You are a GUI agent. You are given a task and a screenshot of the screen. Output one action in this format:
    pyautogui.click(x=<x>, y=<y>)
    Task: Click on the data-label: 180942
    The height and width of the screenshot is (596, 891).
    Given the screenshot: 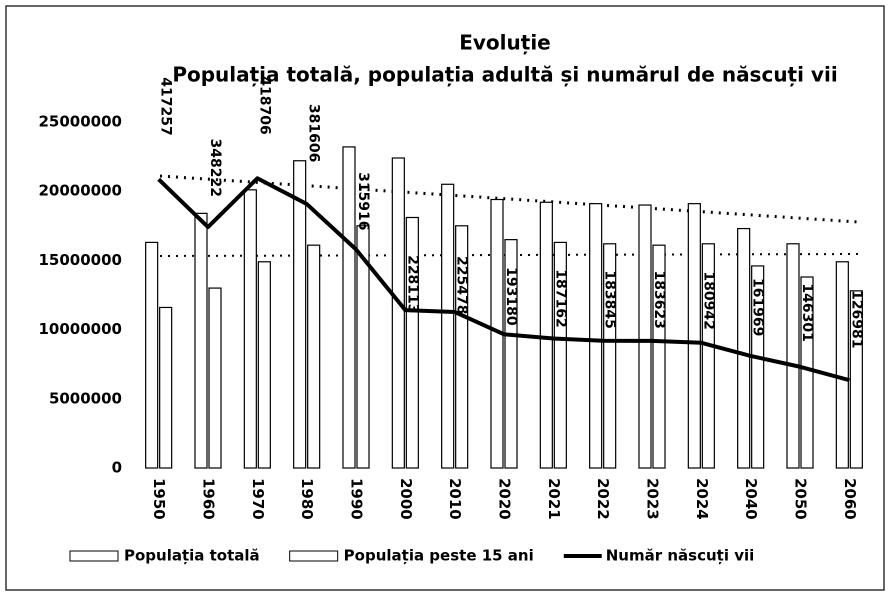 What is the action you would take?
    pyautogui.click(x=708, y=300)
    